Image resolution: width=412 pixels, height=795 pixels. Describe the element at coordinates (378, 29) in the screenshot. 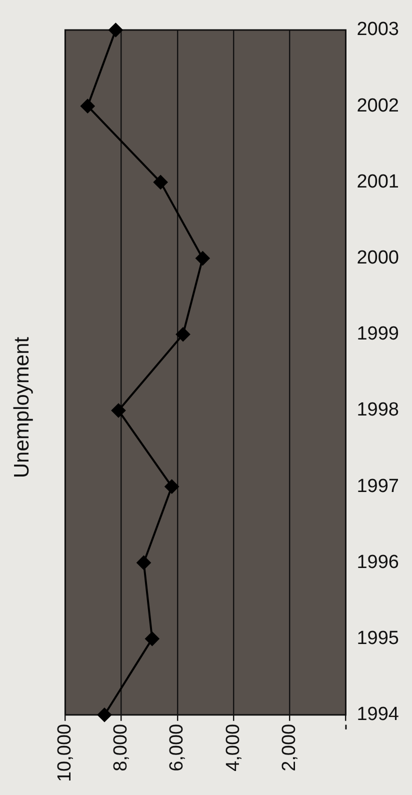

I see `y-tick-label: 2003` at that location.